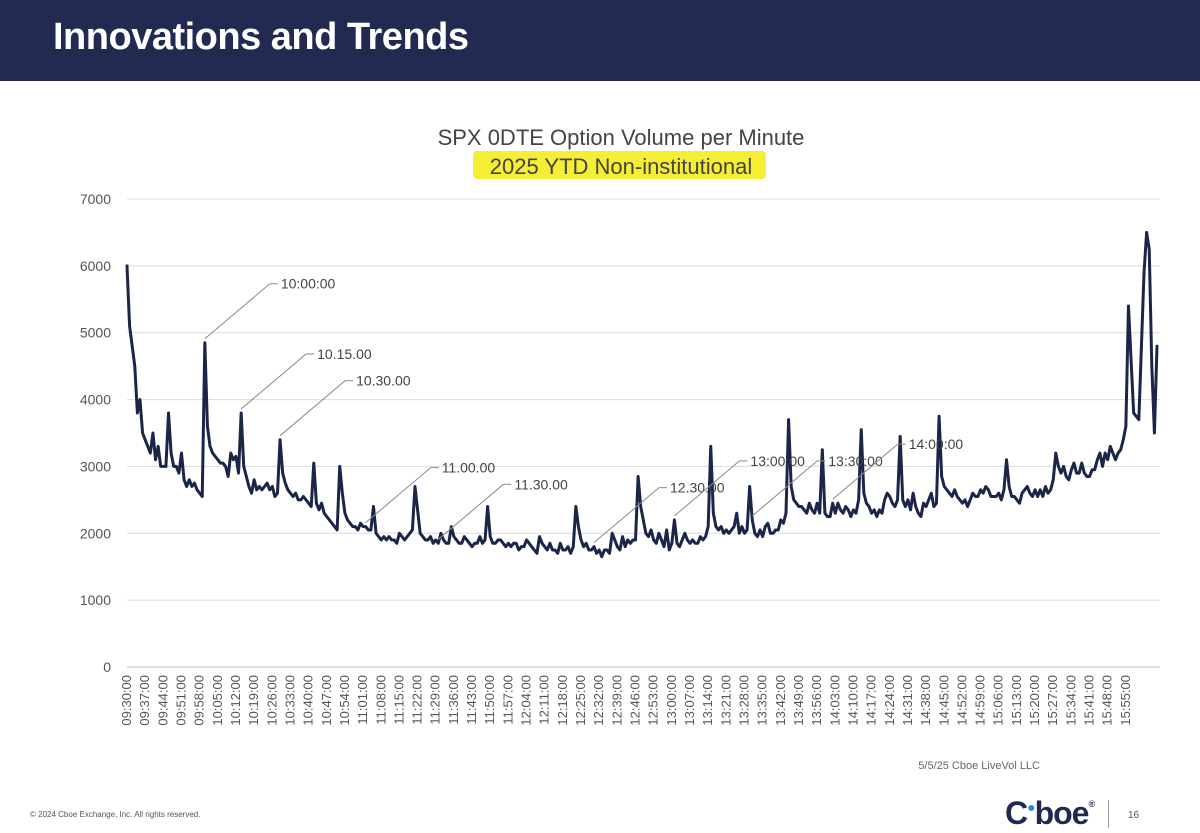 The height and width of the screenshot is (833, 1200). Describe the element at coordinates (852, 700) in the screenshot. I see `x-tick-label: 14:10:00` at that location.